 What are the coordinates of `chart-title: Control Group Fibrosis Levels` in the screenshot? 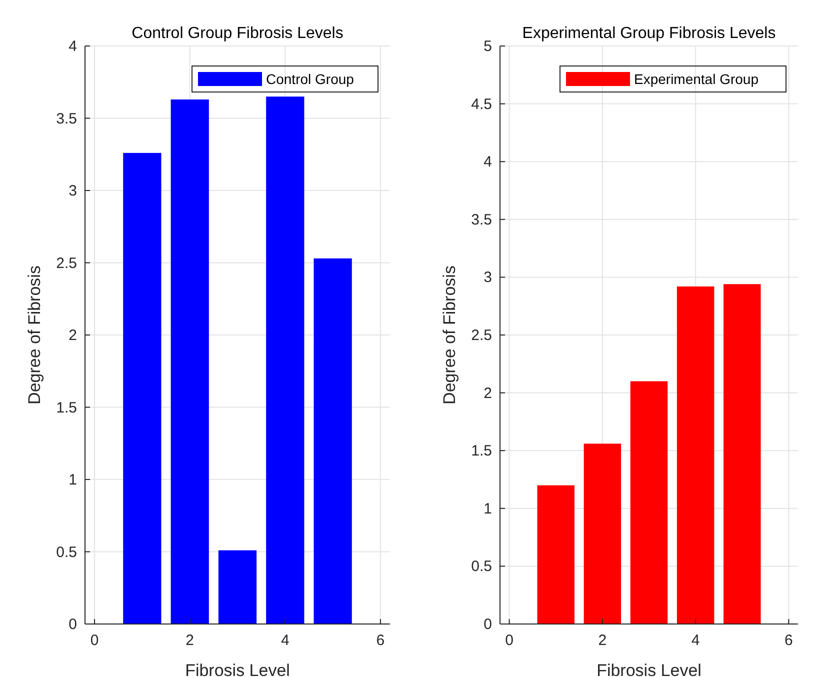 It's located at (238, 33).